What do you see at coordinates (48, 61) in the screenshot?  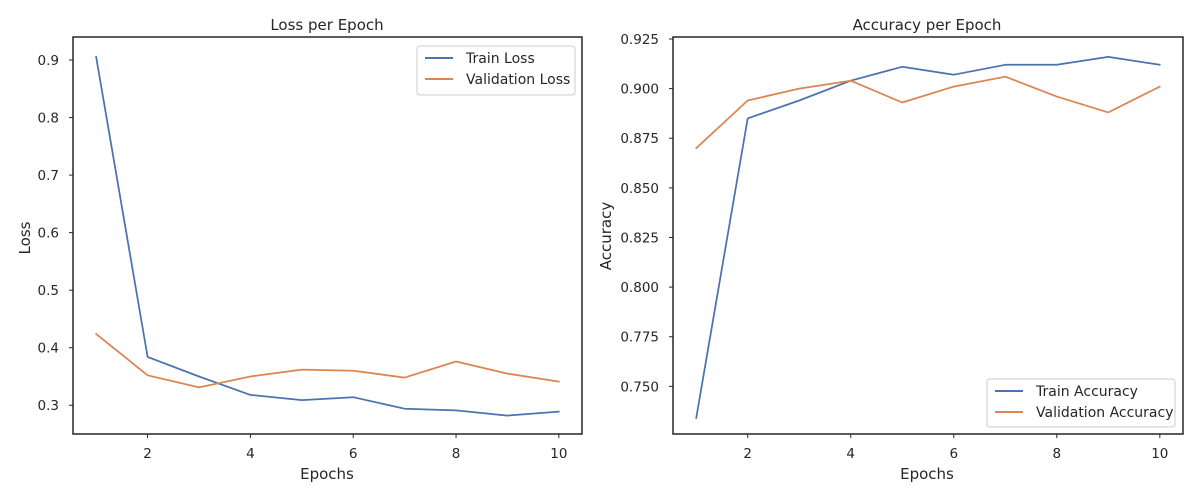 I see `loss-y-tick-label: 0.9` at bounding box center [48, 61].